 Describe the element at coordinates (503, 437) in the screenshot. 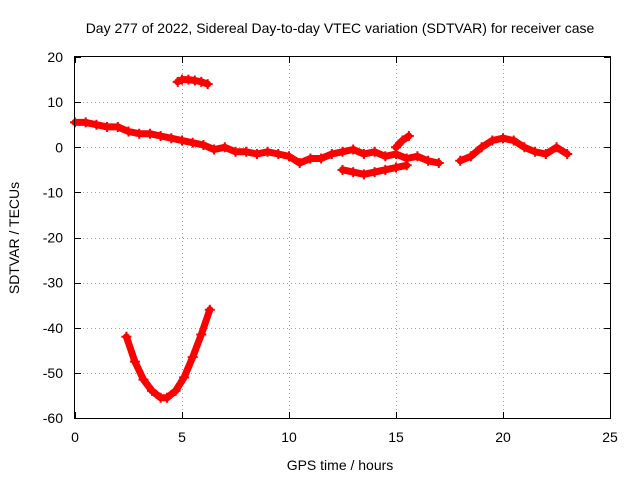

I see `x-tick-label: 20` at that location.